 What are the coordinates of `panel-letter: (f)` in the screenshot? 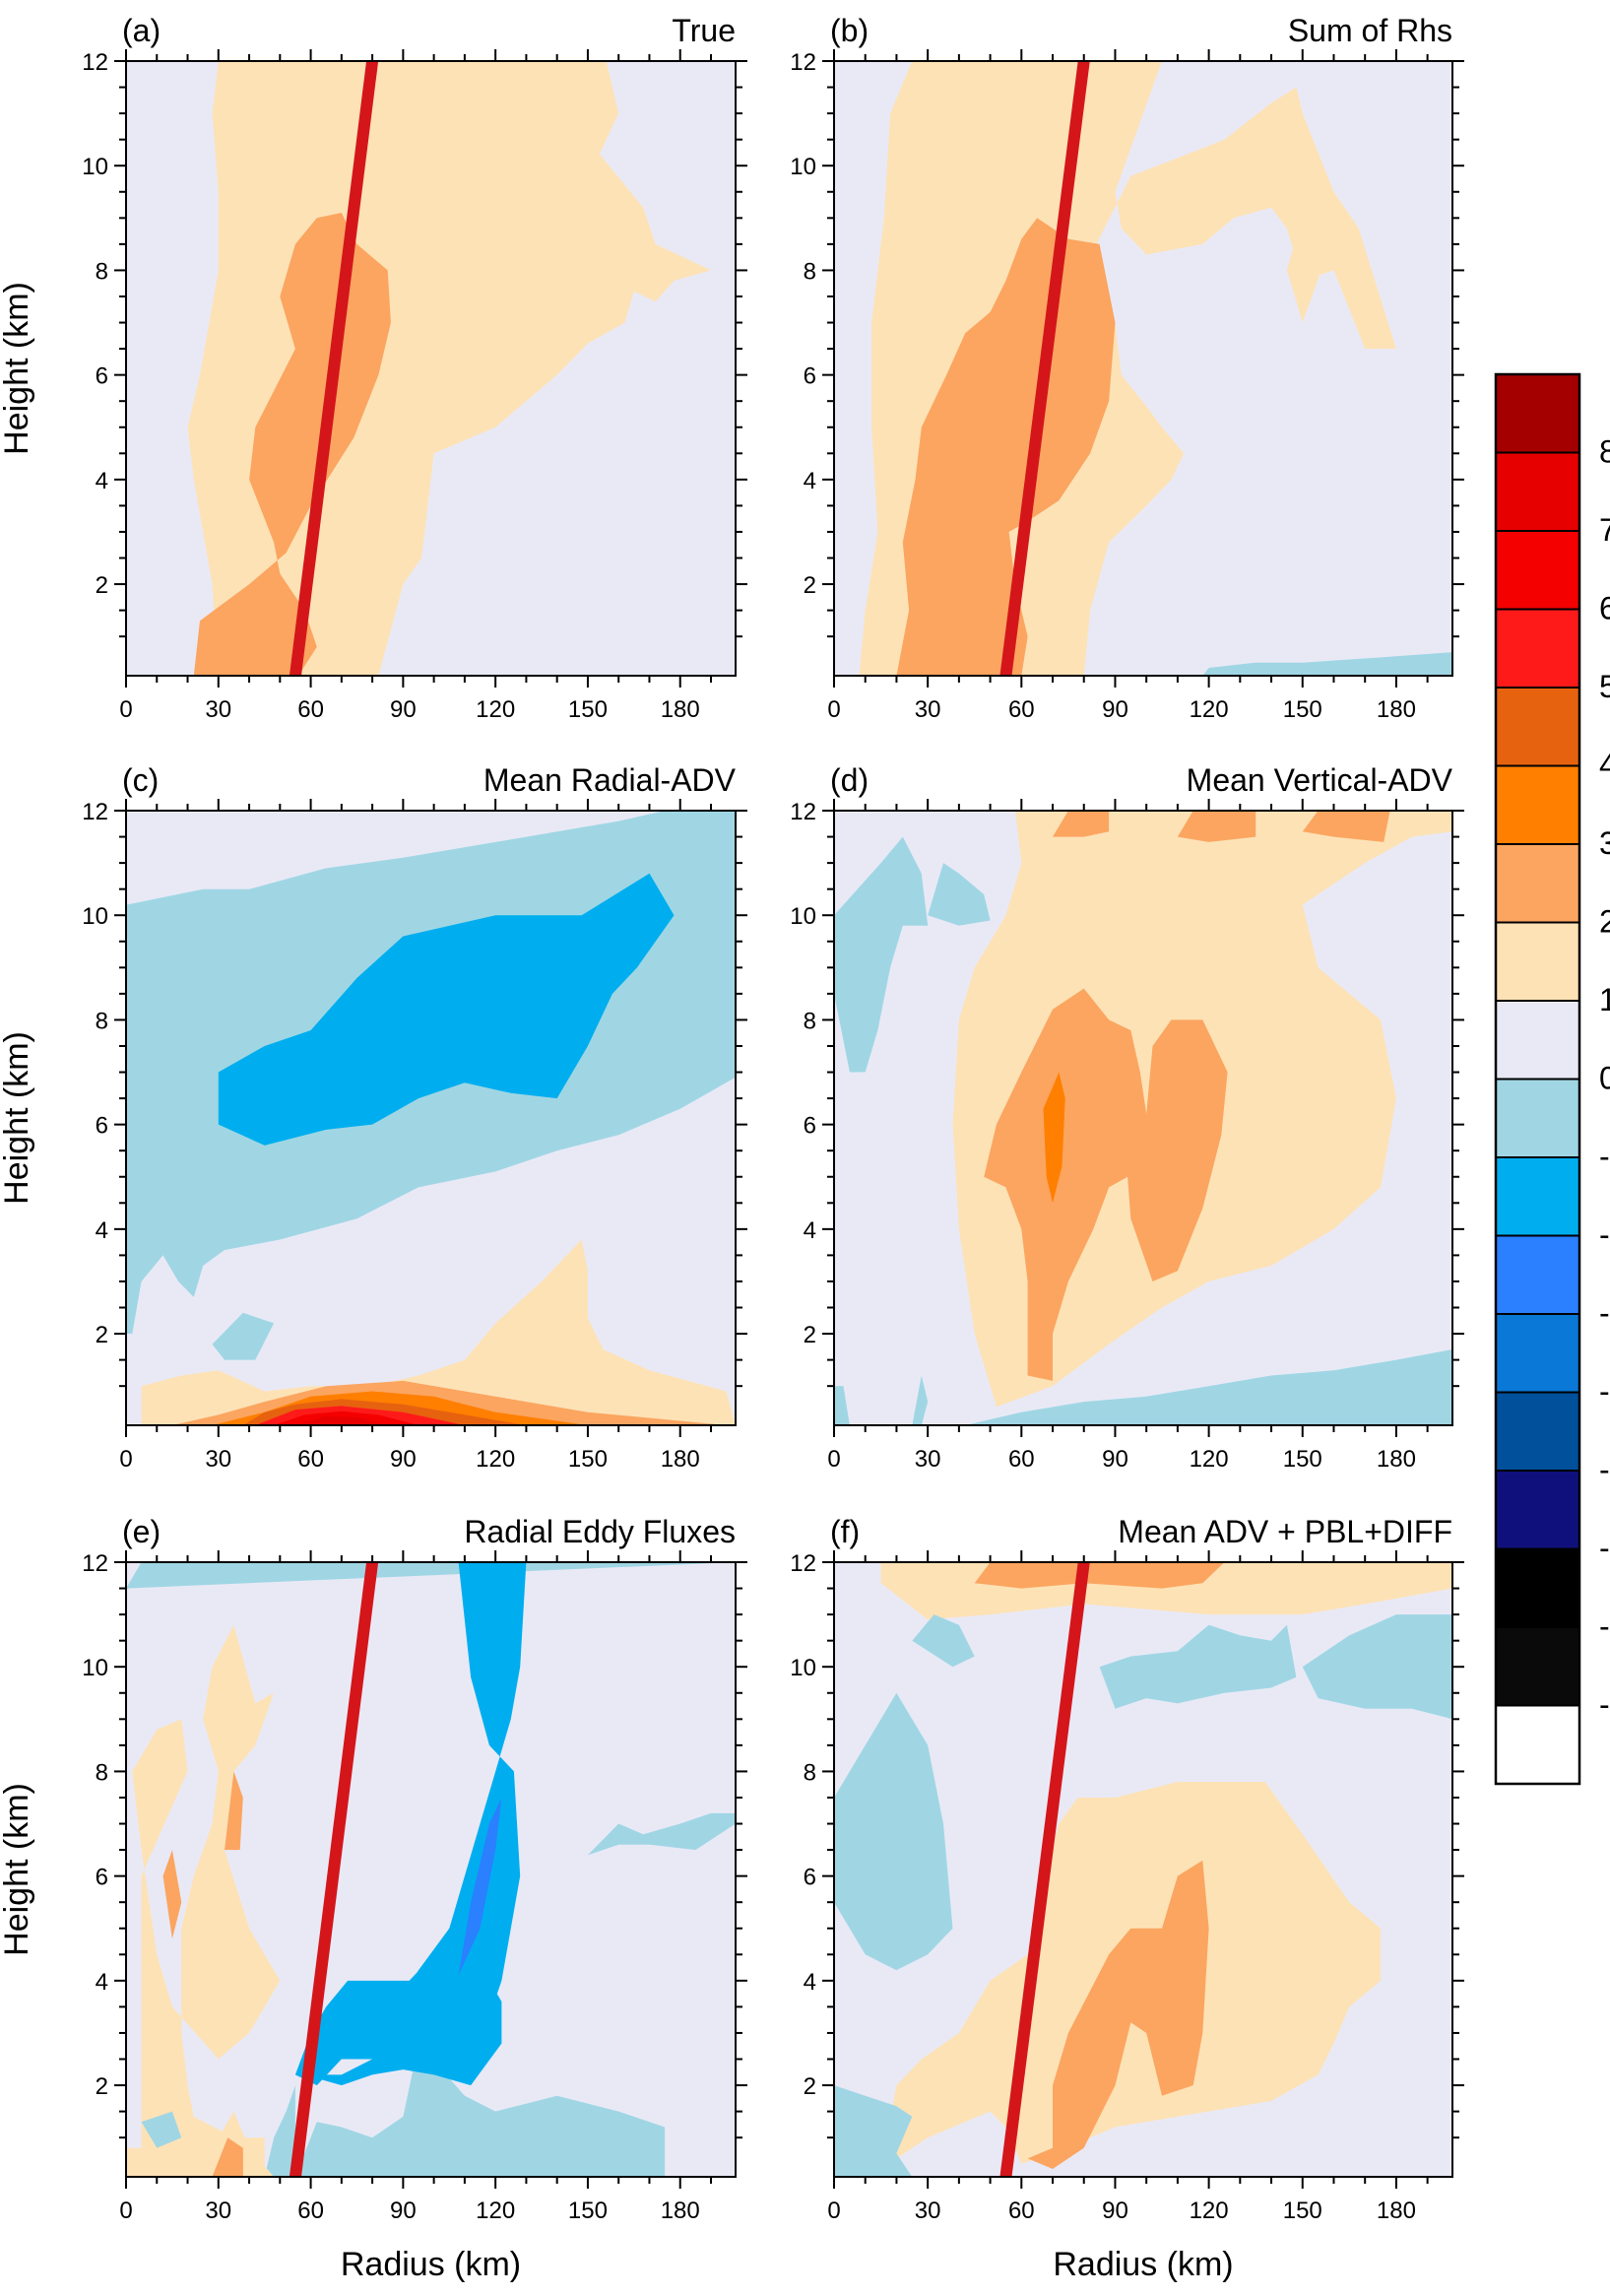 It's located at (845, 1531).